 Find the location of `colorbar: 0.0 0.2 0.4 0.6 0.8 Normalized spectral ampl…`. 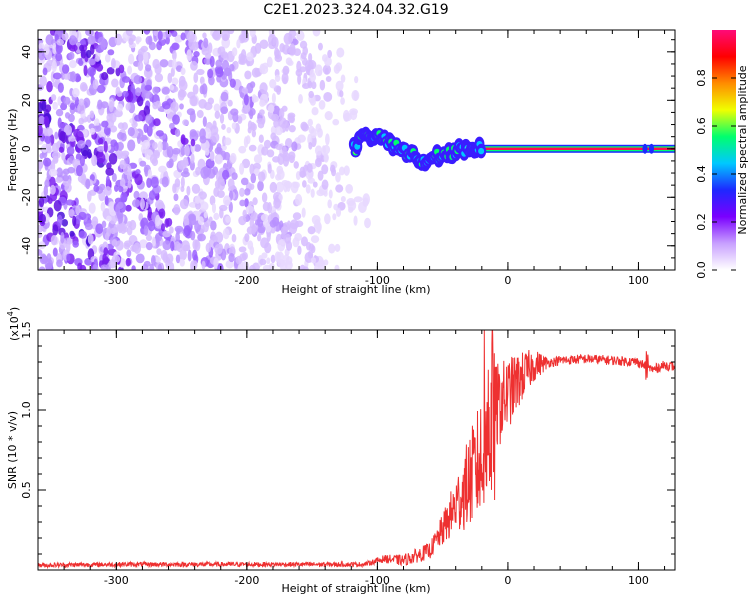

colorbar: 0.0 0.2 0.4 0.6 0.8 Normalized spectral ampl… is located at coordinates (722, 154).